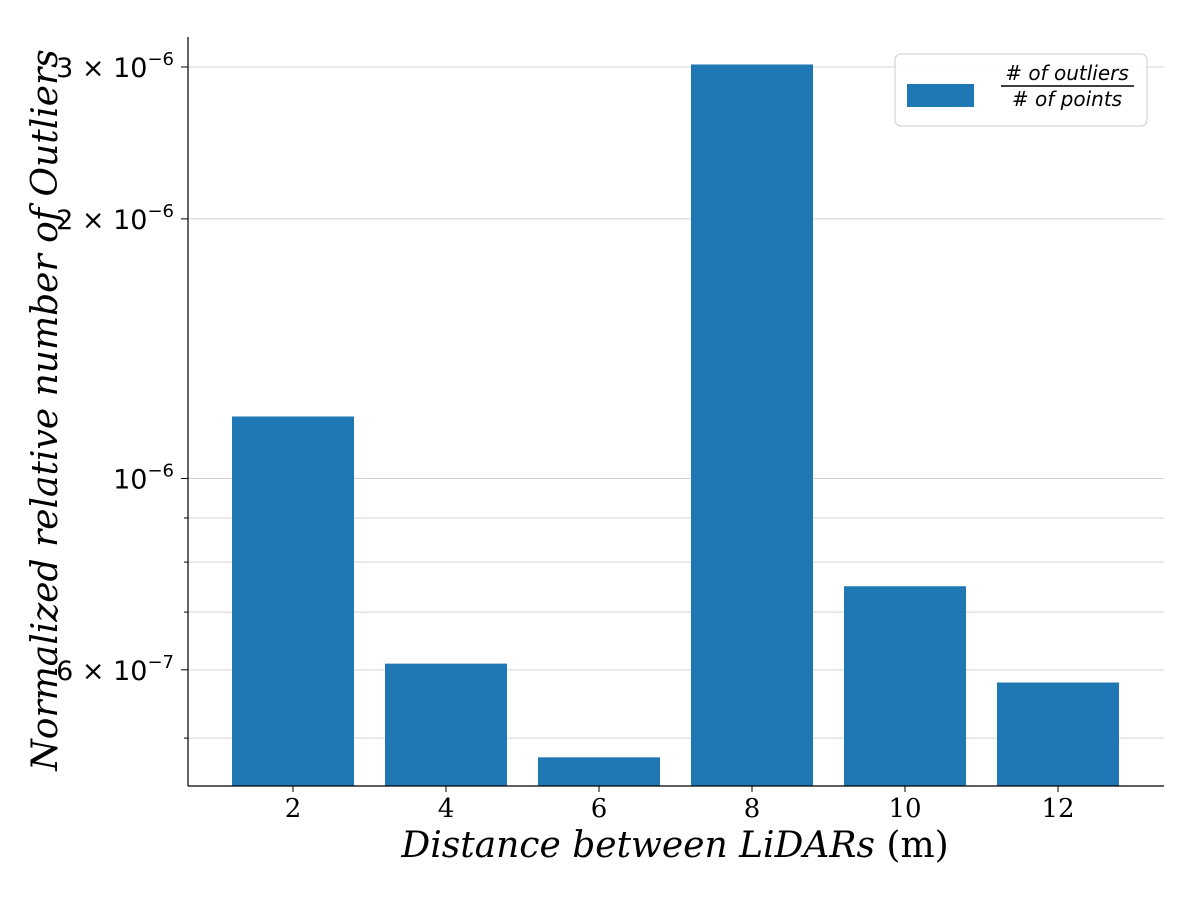  I want to click on y-tick-label: 3 × 10⁻⁶, so click(115, 66).